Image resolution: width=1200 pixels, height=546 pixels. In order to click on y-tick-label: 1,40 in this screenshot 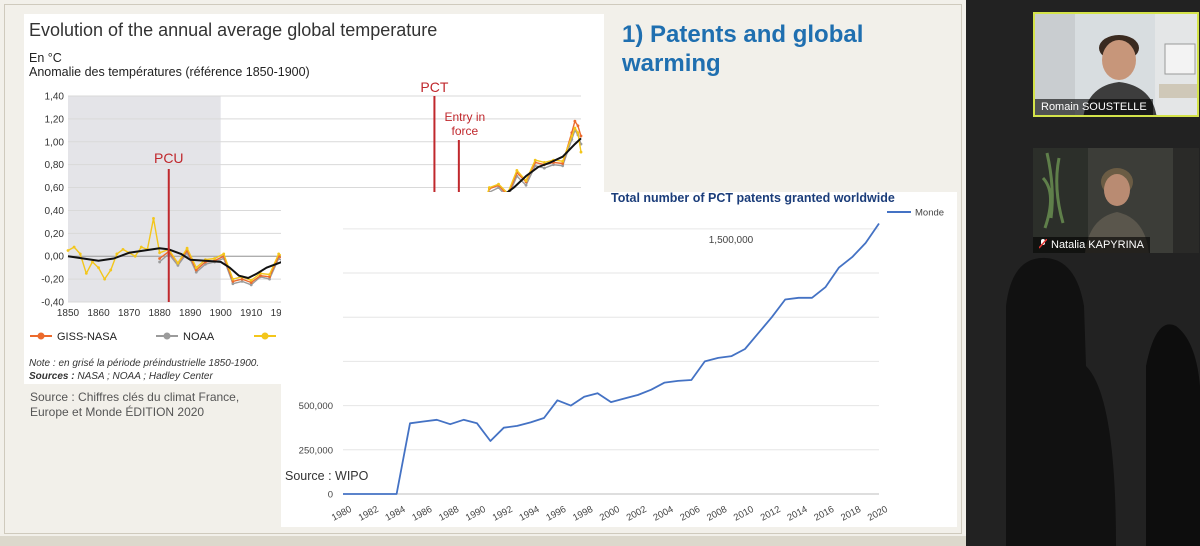, I will do `click(55, 97)`.